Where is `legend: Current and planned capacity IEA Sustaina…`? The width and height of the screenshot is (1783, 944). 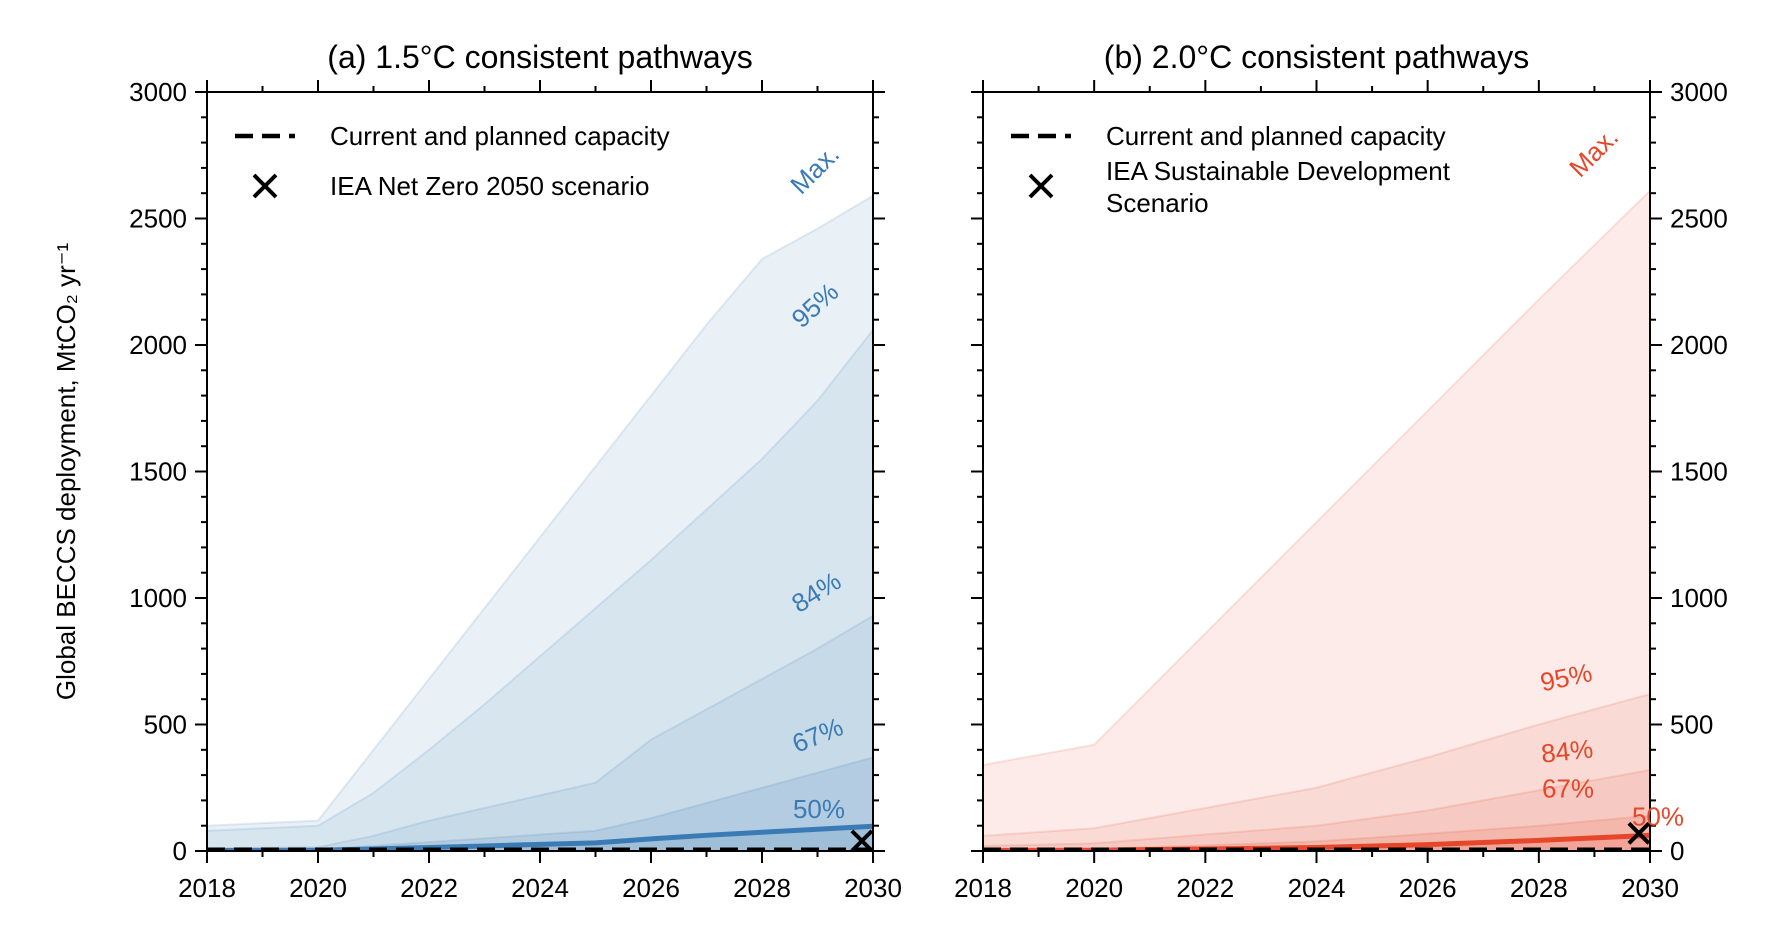
legend: Current and planned capacity IEA Sustaina… is located at coordinates (1231, 169).